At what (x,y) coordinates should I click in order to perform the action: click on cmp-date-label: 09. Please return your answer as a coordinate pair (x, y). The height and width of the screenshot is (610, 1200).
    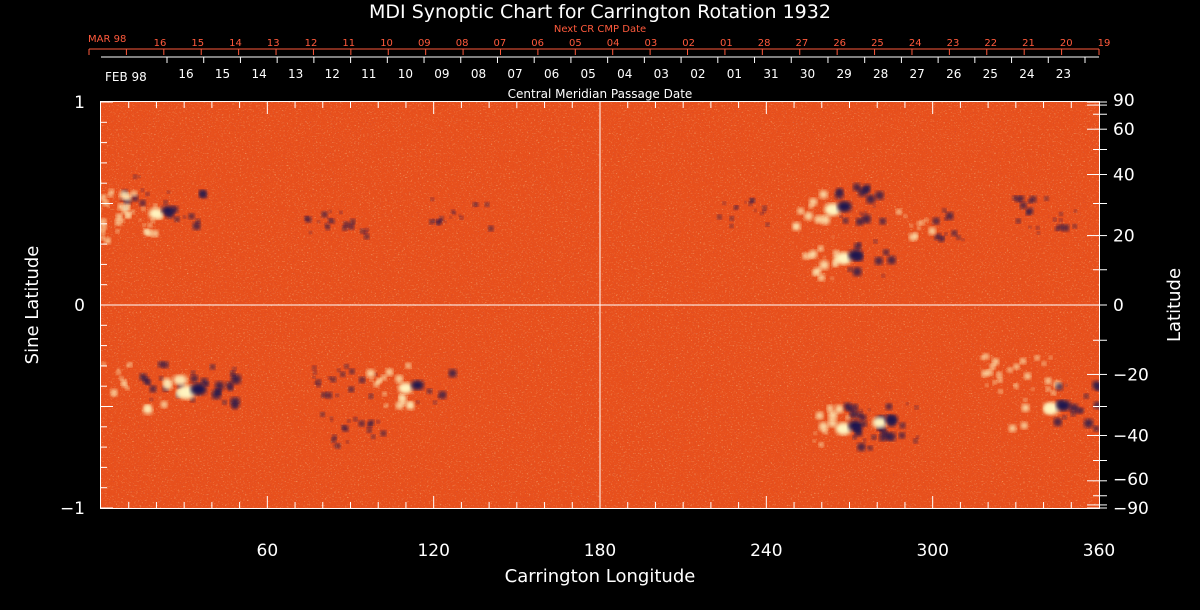
    Looking at the image, I should click on (441, 74).